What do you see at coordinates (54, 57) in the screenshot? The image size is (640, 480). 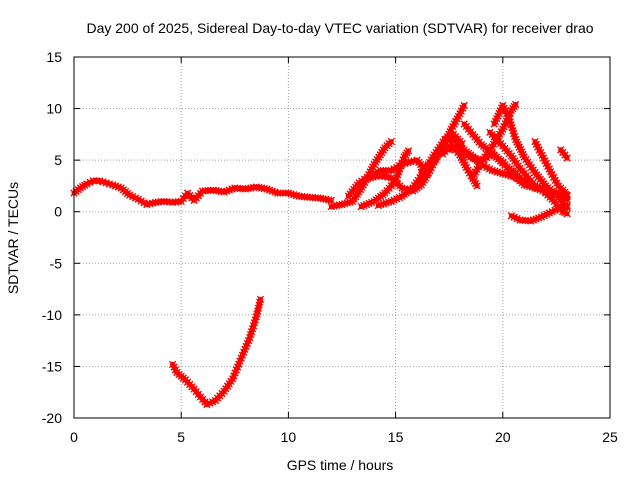 I see `y-tick-label: 15` at bounding box center [54, 57].